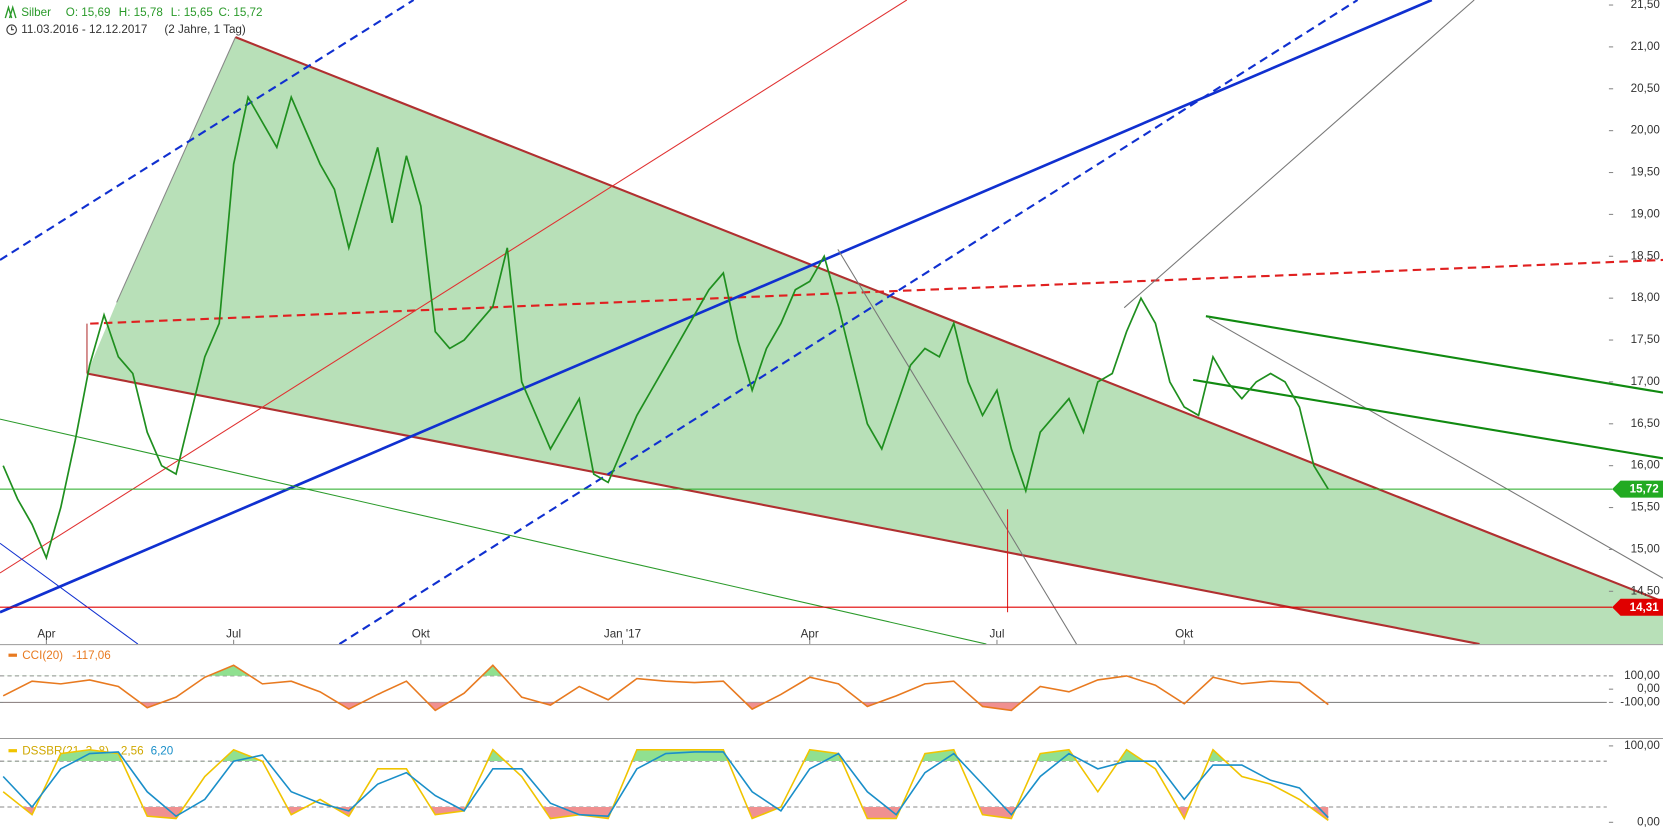 Image resolution: width=1663 pixels, height=834 pixels. I want to click on y-tick-label: 19,50, so click(1646, 172).